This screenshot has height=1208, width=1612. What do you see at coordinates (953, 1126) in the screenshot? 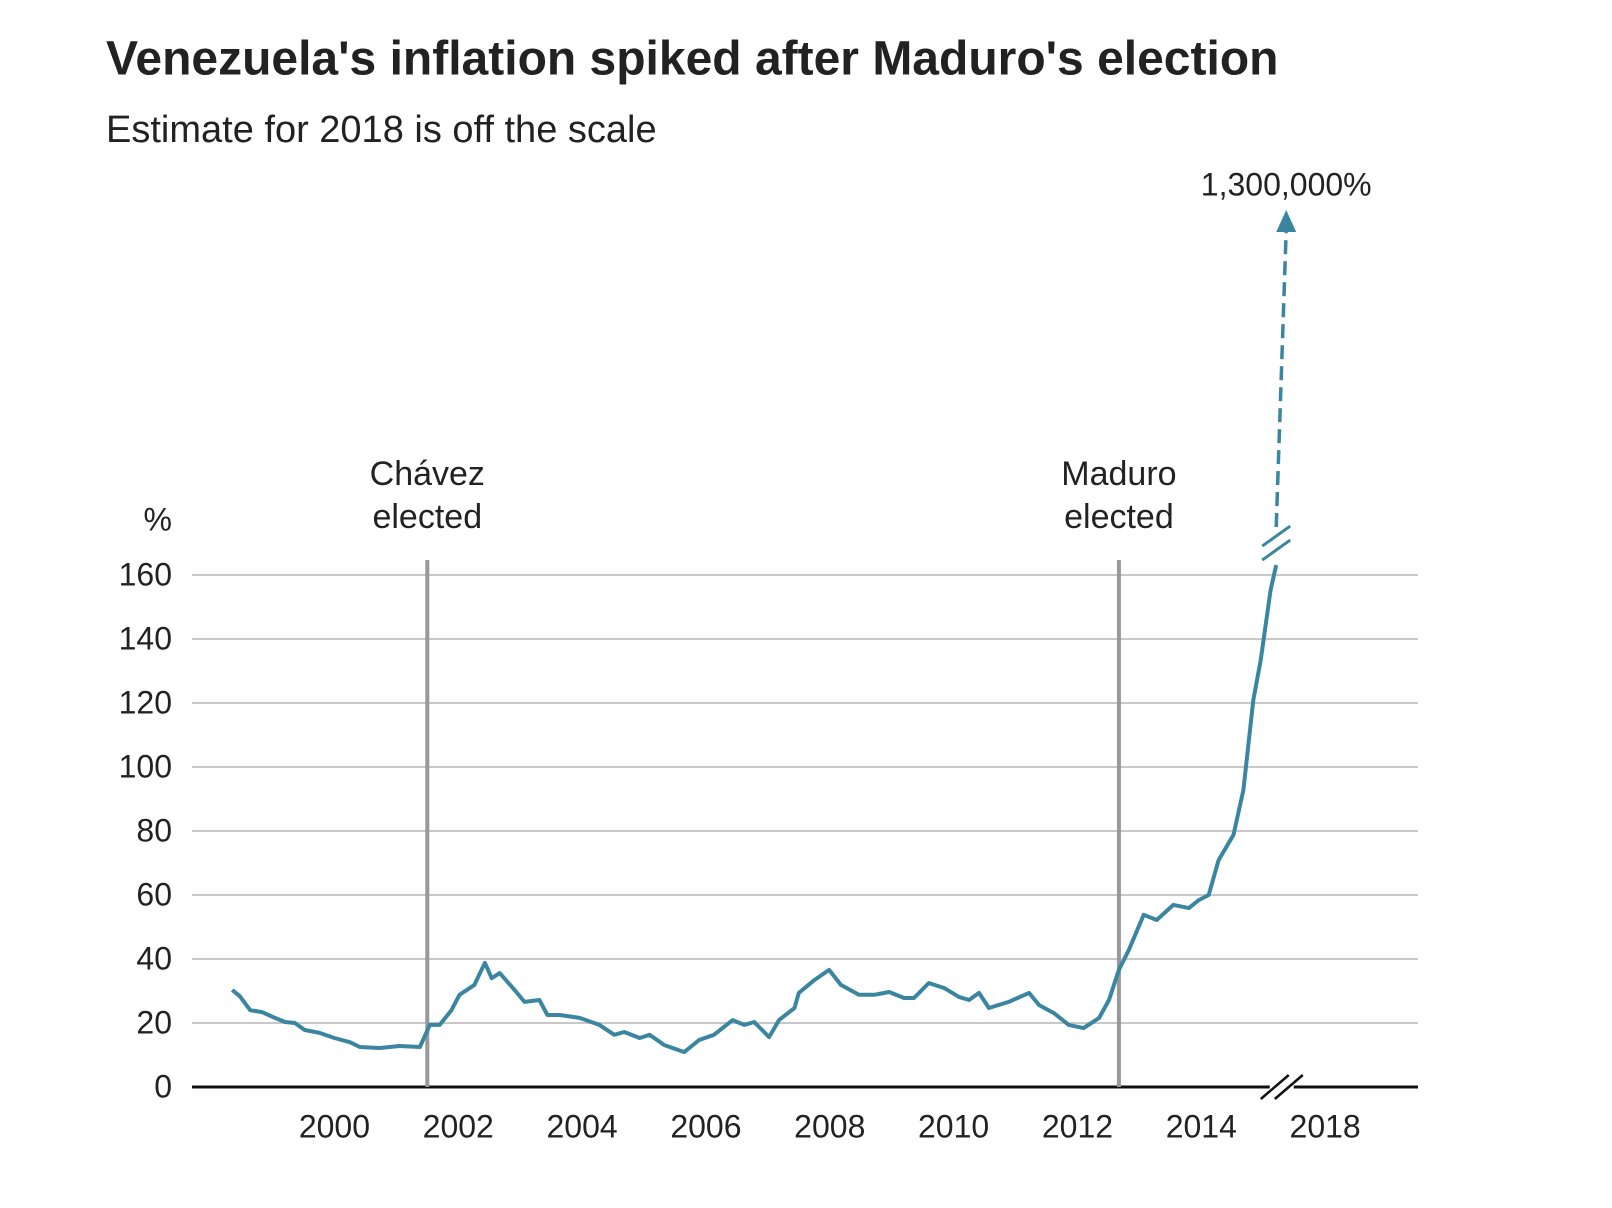
I see `x-tick-label: 2010` at bounding box center [953, 1126].